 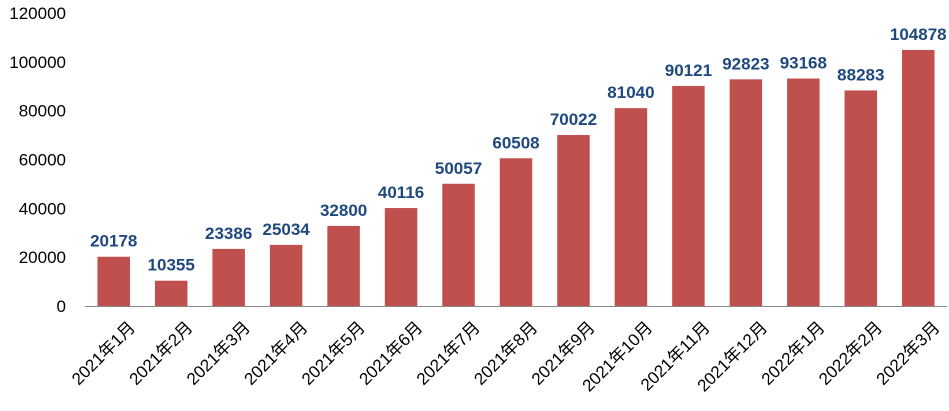 What do you see at coordinates (42, 160) in the screenshot?
I see `y-tick-label: 60000` at bounding box center [42, 160].